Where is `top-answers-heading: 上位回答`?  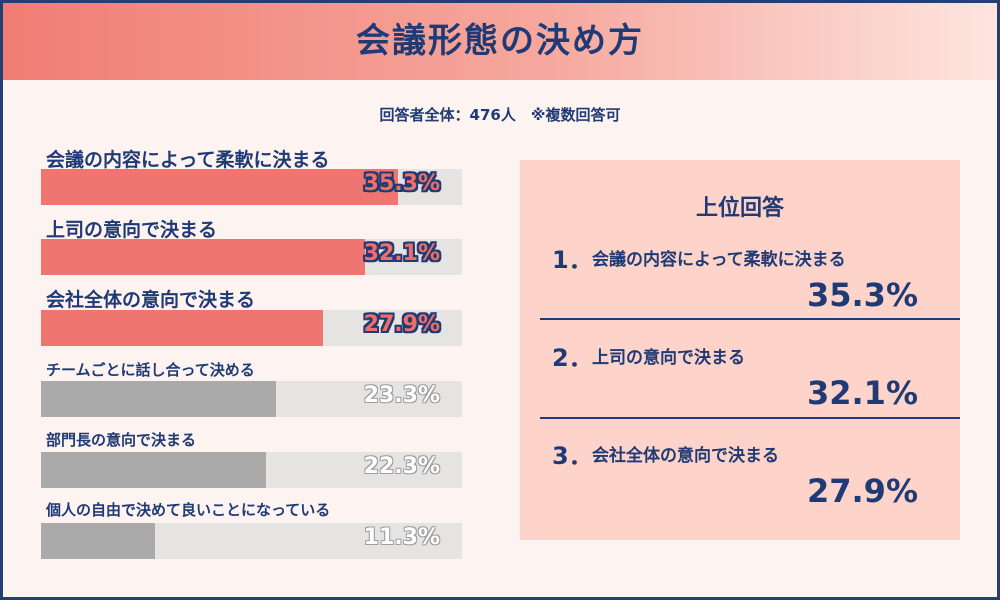 top-answers-heading: 上位回答 is located at coordinates (739, 208).